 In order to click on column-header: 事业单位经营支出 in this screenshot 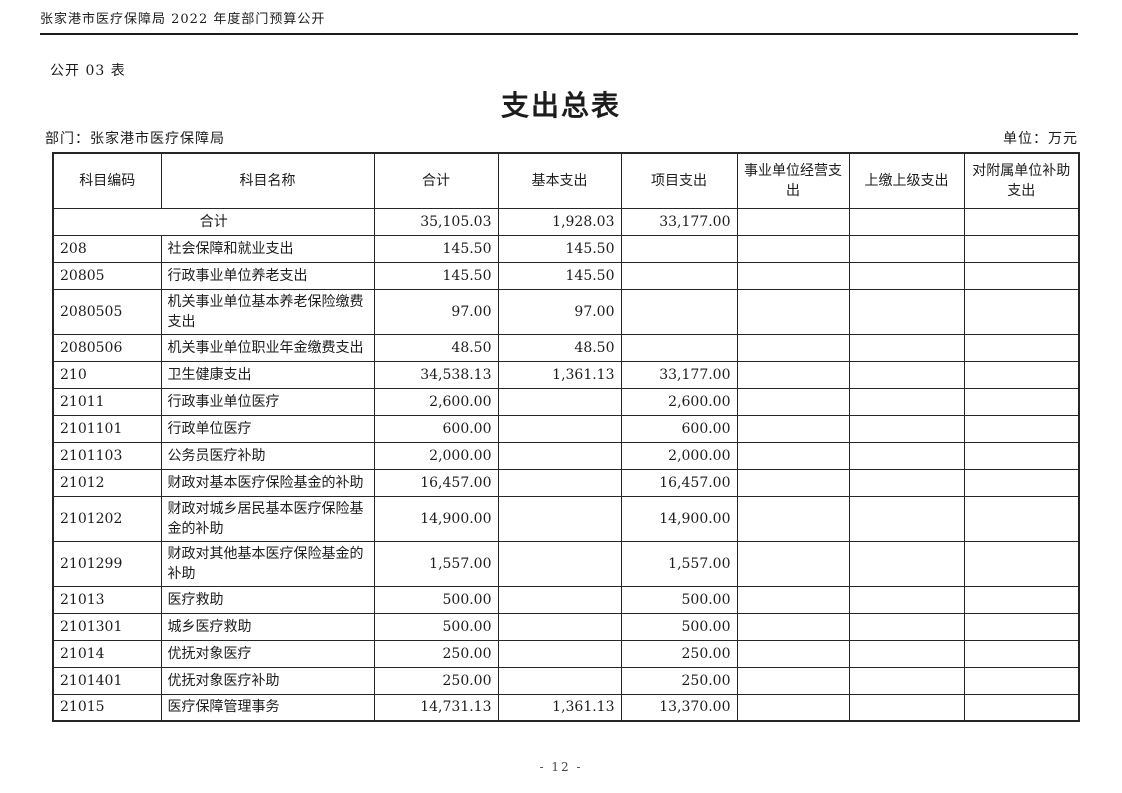, I will do `click(793, 180)`.